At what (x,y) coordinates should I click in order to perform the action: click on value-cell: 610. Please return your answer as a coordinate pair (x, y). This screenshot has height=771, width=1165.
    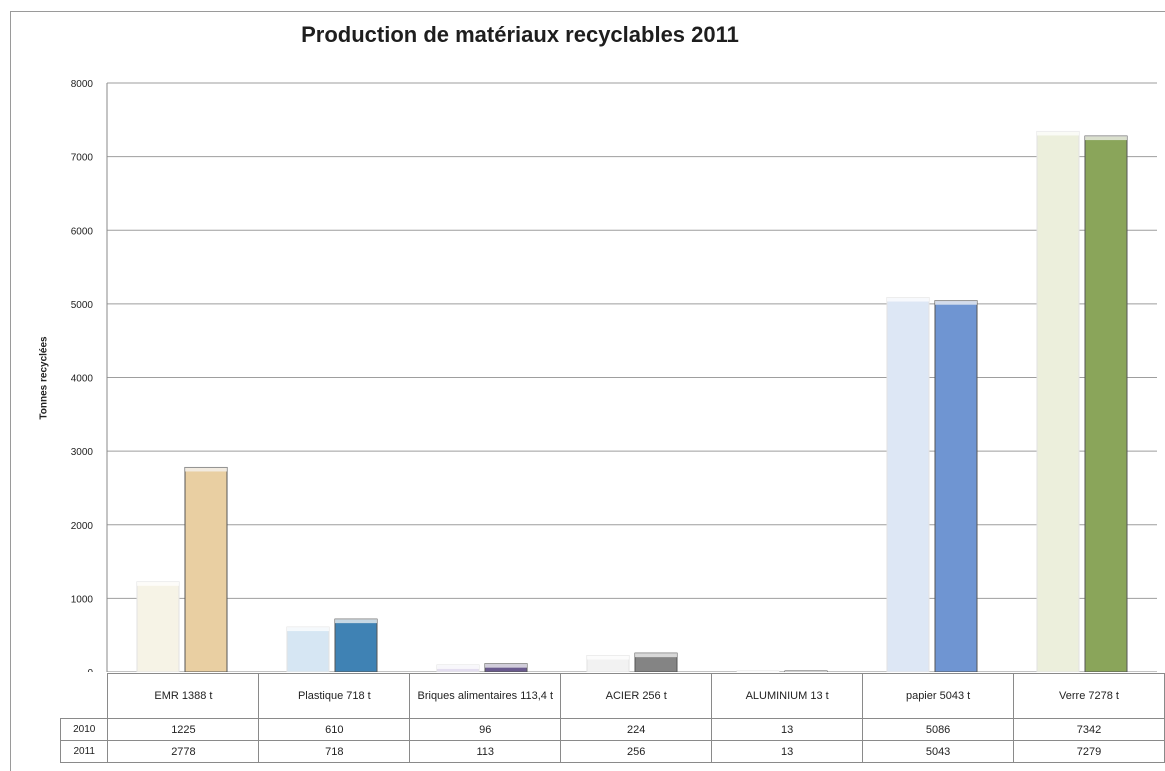
    Looking at the image, I should click on (334, 729).